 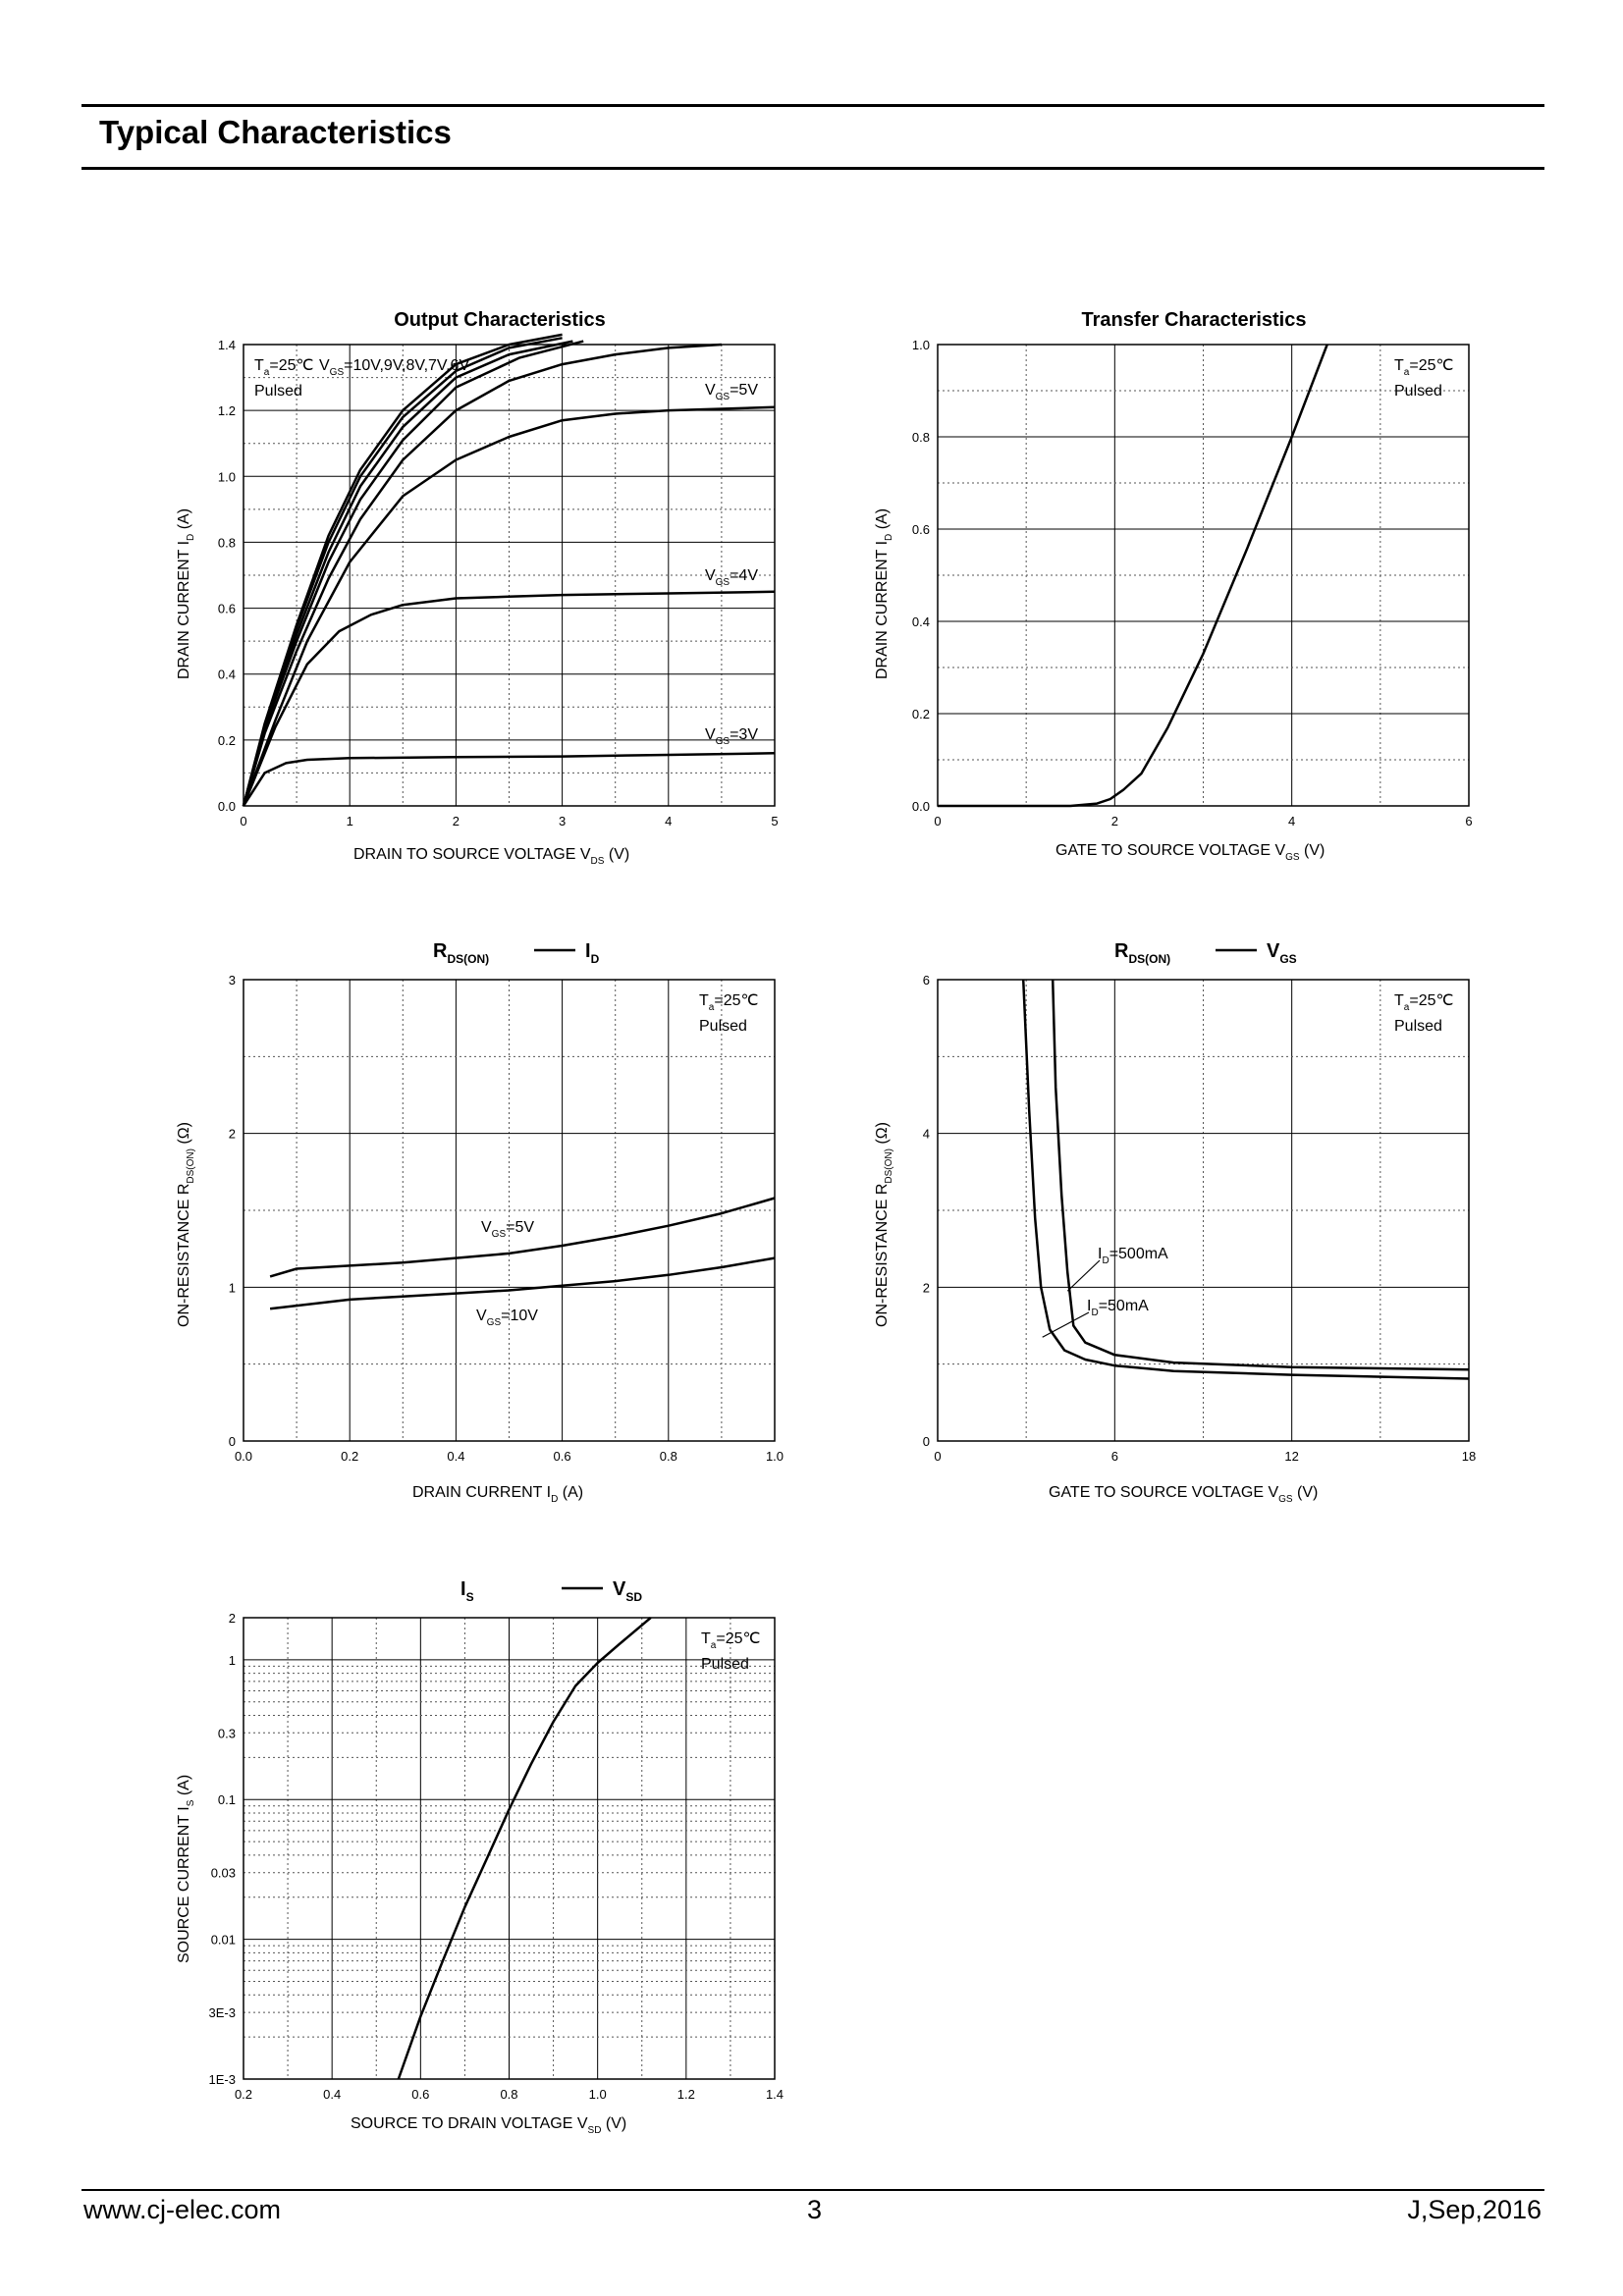 I want to click on x-tick-label: 3, so click(x=563, y=821).